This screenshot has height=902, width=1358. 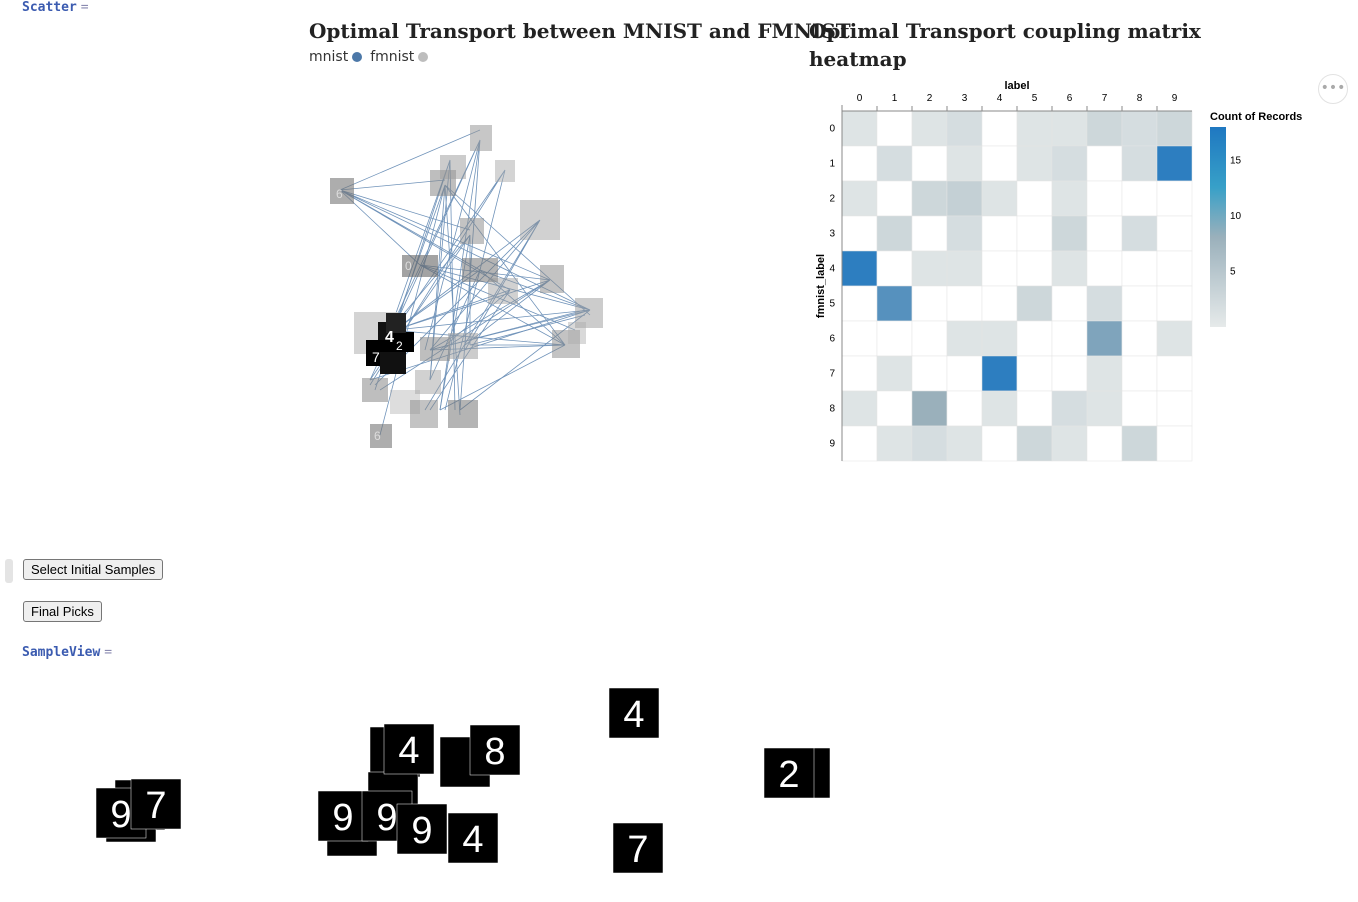 I want to click on final-picks-button: Final Picks, so click(x=62, y=611).